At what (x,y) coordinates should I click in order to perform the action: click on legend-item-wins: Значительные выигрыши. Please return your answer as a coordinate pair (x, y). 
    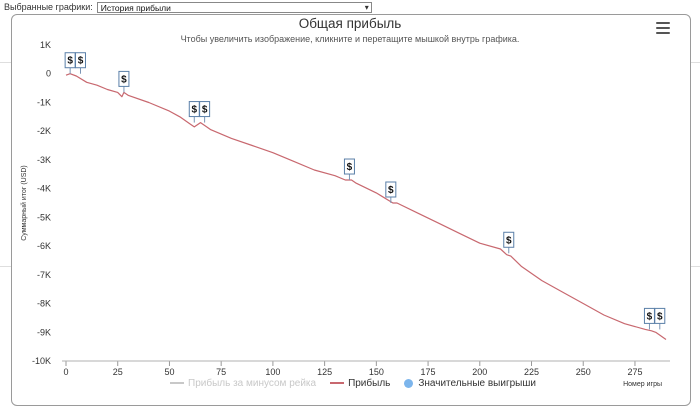
    Looking at the image, I should click on (470, 383).